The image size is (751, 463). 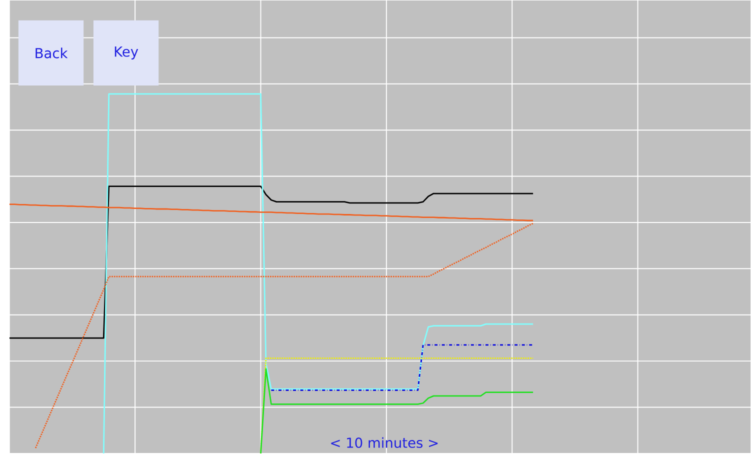 I want to click on text: Key, so click(x=126, y=53).